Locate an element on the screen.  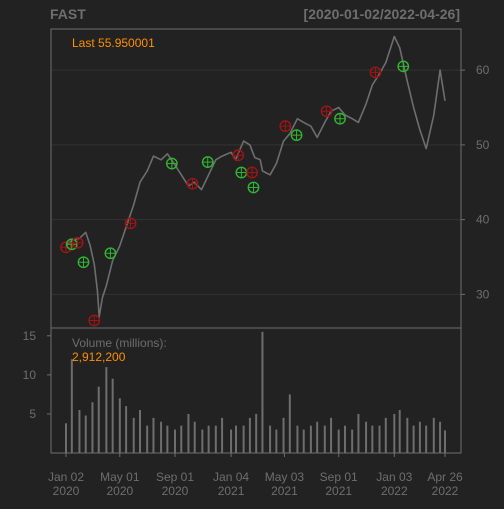
volume-last-value: 2,912,200 is located at coordinates (99, 357).